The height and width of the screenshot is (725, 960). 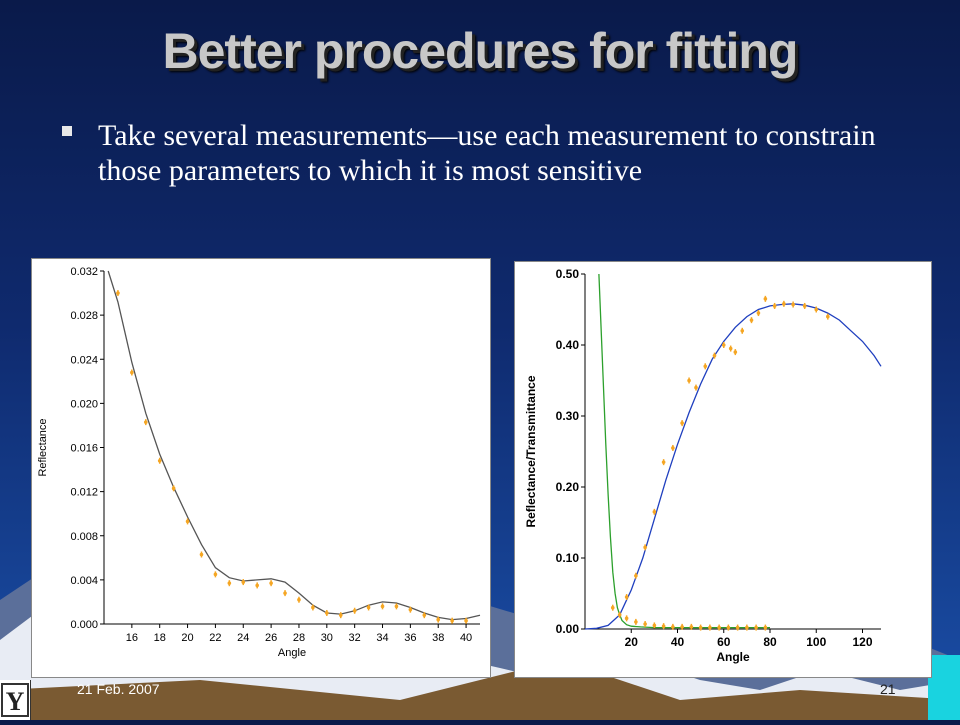 What do you see at coordinates (480, 51) in the screenshot?
I see `slide-title: Better procedures for fitting` at bounding box center [480, 51].